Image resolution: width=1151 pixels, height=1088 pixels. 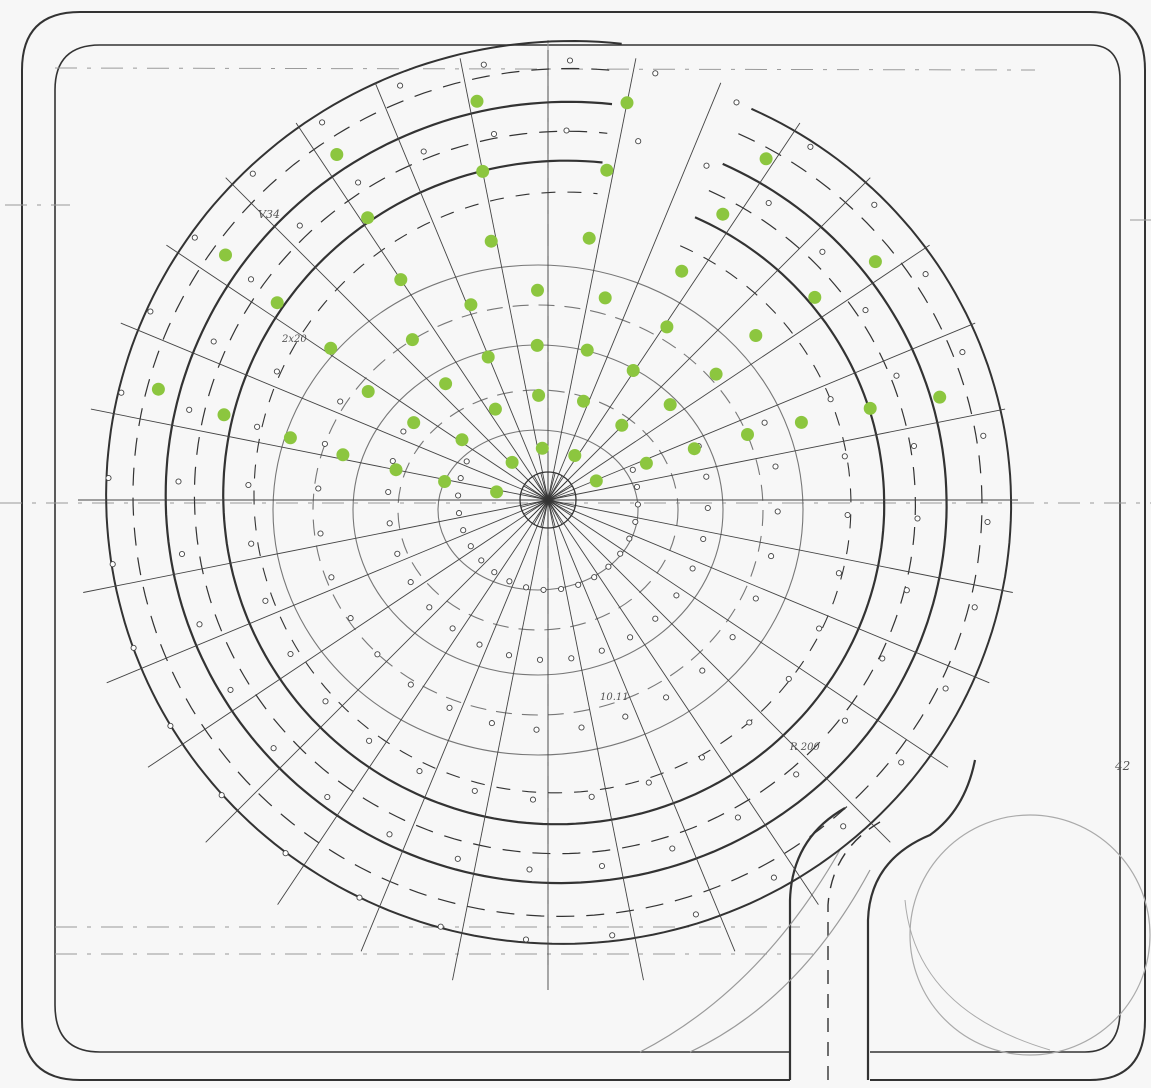 What do you see at coordinates (1030, 935) in the screenshot?
I see `auxiliary-circle` at bounding box center [1030, 935].